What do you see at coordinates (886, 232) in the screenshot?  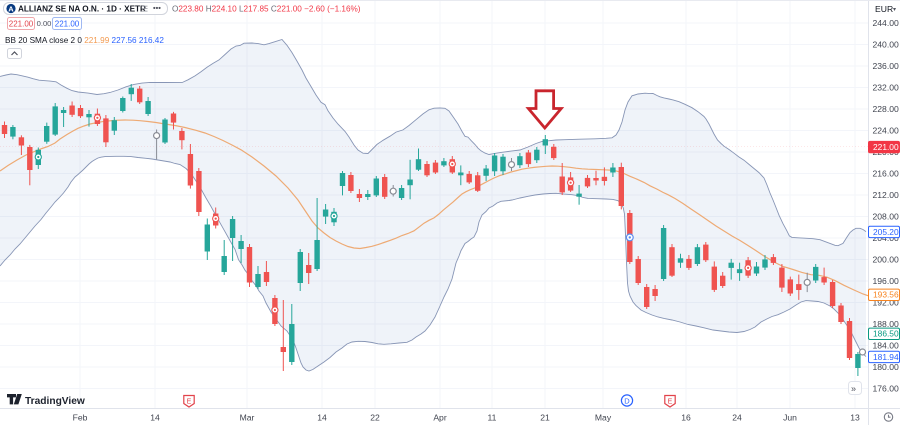 I see `svg-text: 205.20` at bounding box center [886, 232].